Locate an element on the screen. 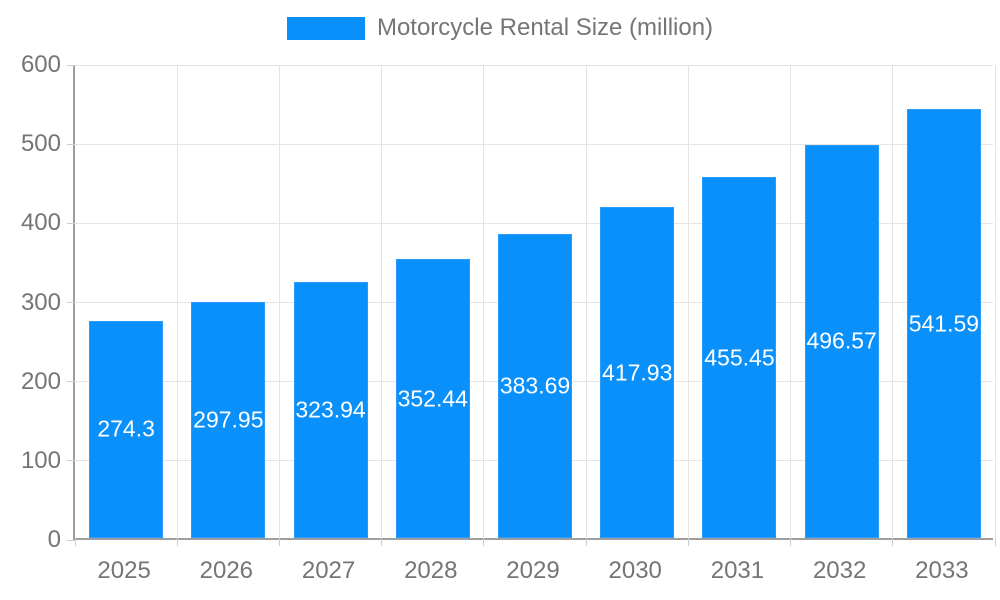  bar: 455.45 is located at coordinates (739, 357).